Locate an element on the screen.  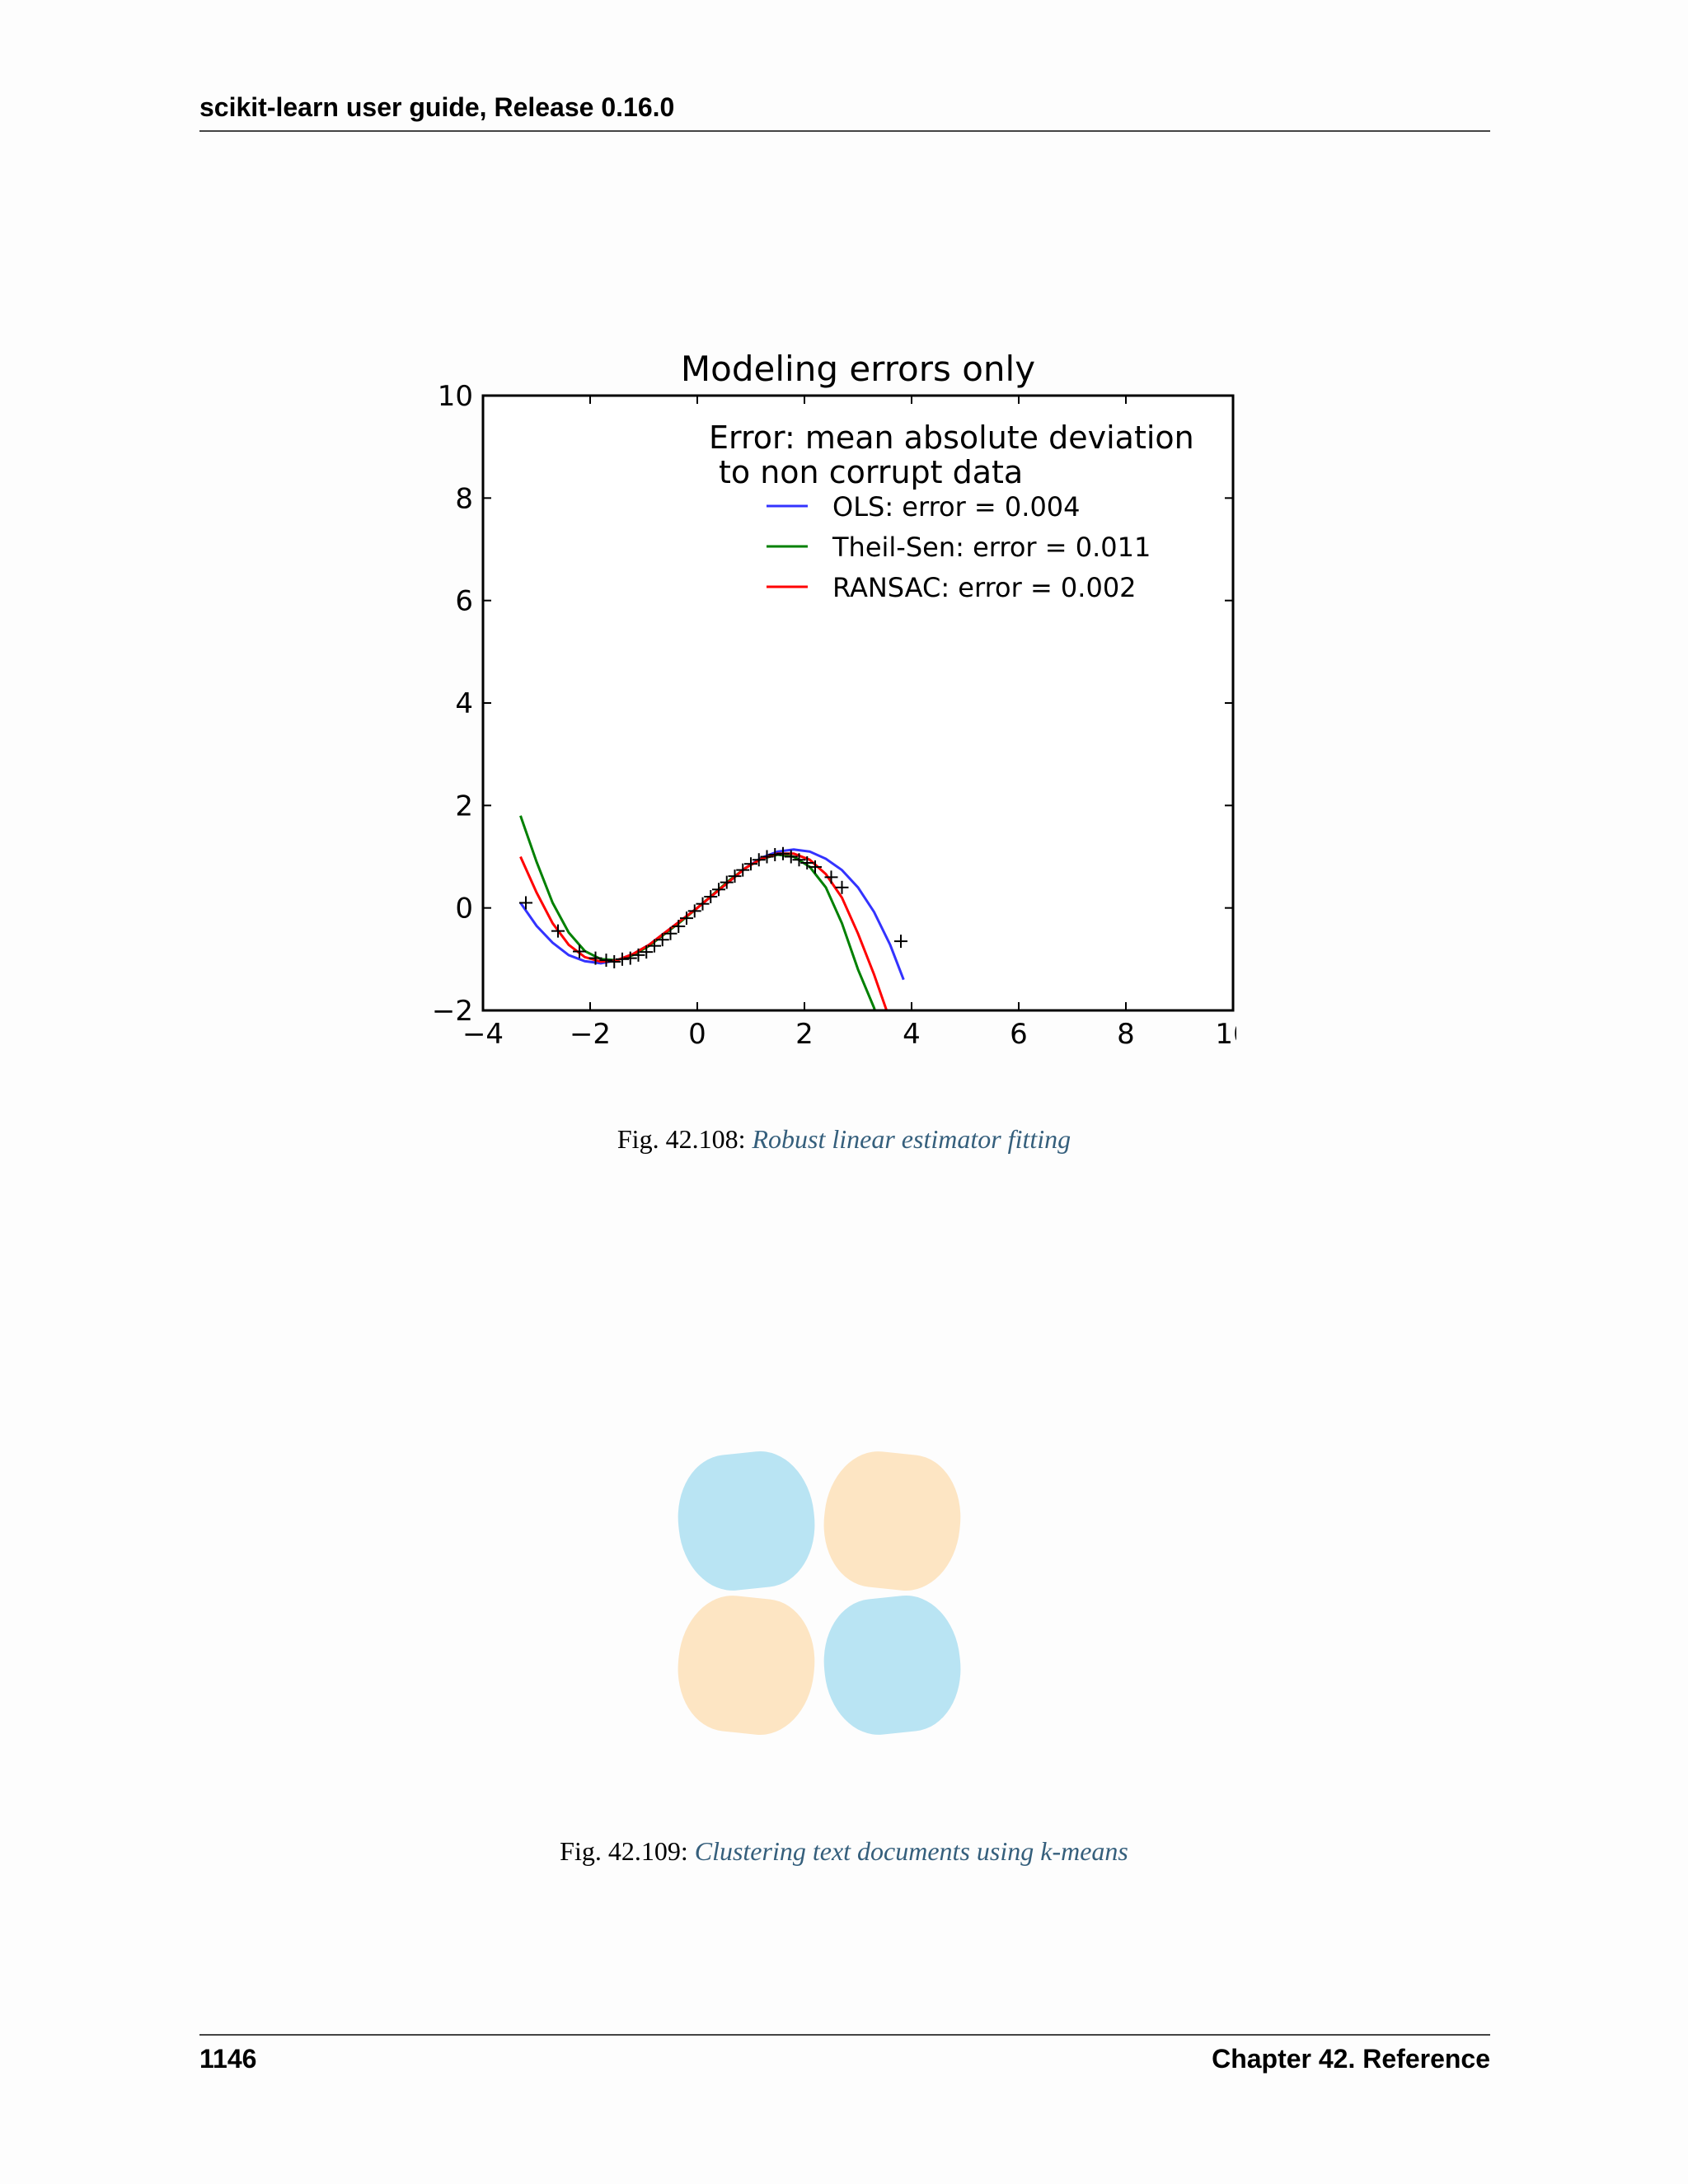
legend-label: Theil-Sen: error = 0.011 is located at coordinates (992, 547).